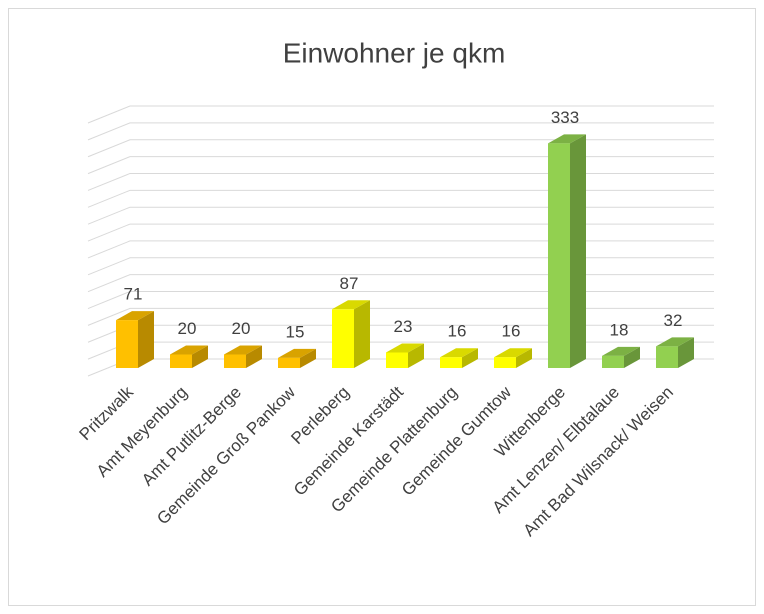 The height and width of the screenshot is (614, 764). I want to click on data-label: 15, so click(295, 331).